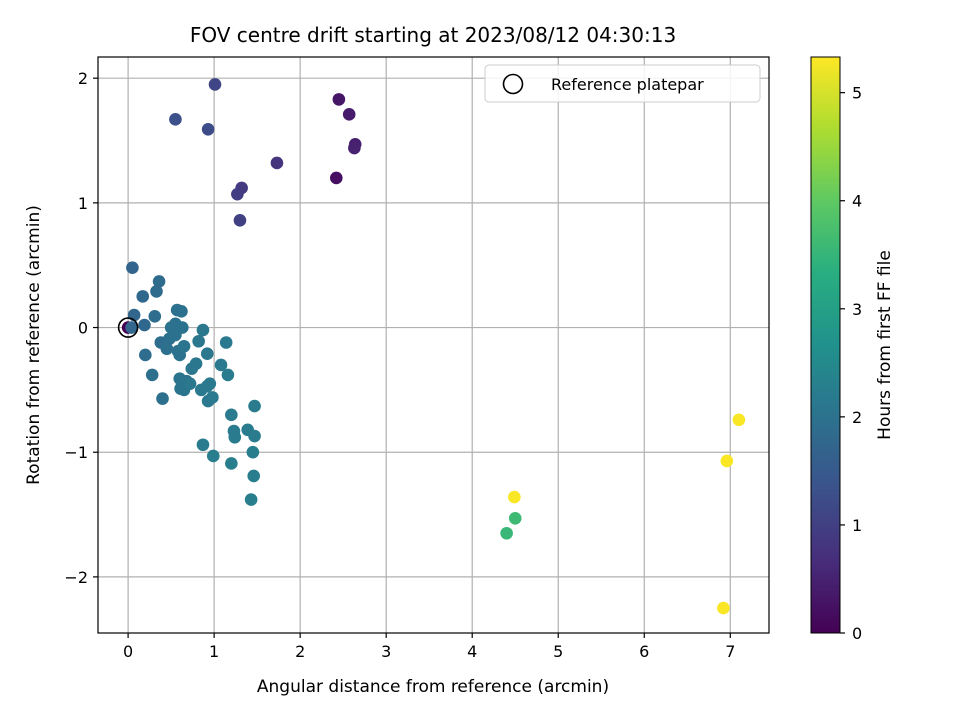  I want to click on x-tick-label: 2, so click(300, 651).